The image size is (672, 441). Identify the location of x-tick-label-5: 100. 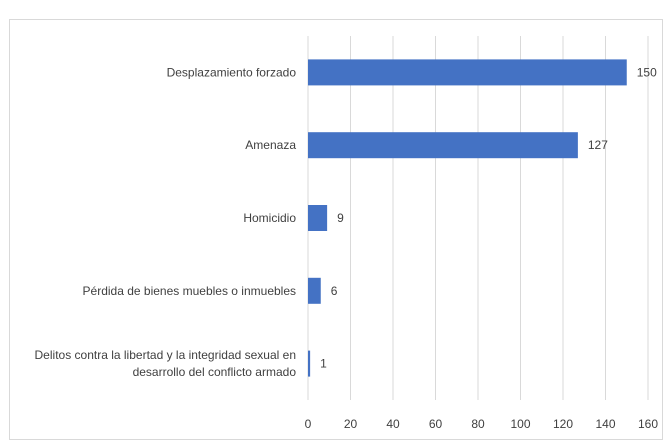
(520, 424).